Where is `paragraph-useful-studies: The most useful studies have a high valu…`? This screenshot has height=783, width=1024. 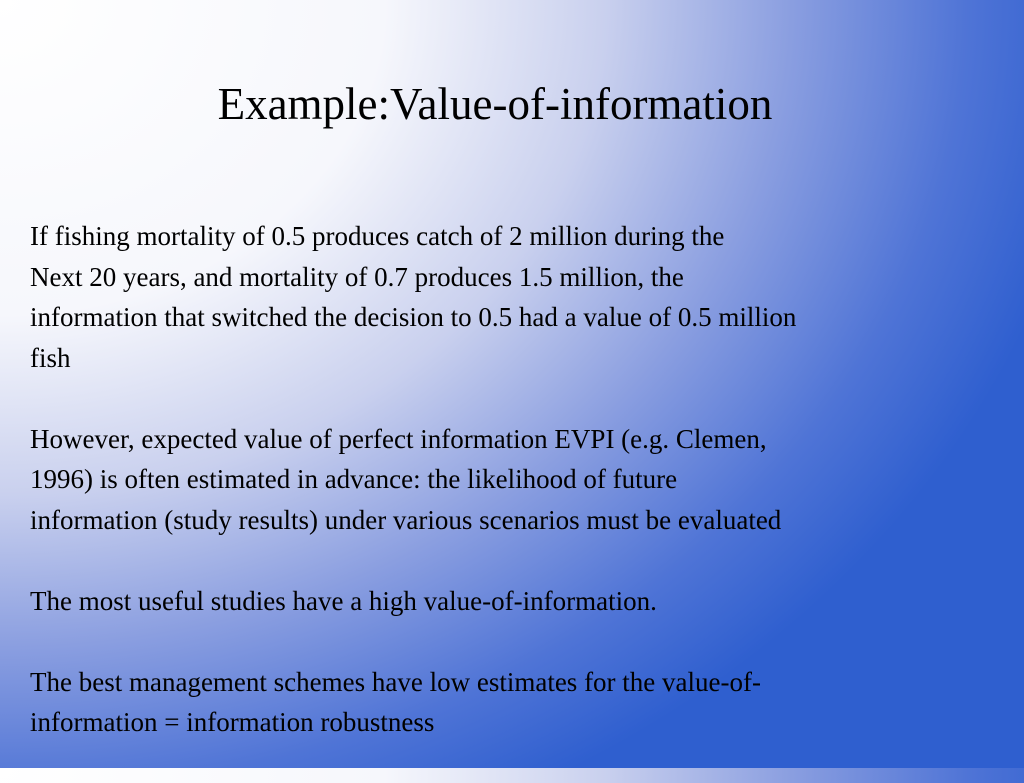
paragraph-useful-studies: The most useful studies have a high valu… is located at coordinates (343, 600).